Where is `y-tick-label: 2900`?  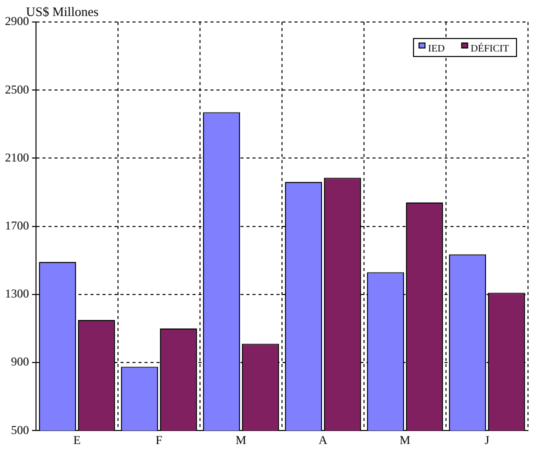 y-tick-label: 2900 is located at coordinates (17, 21).